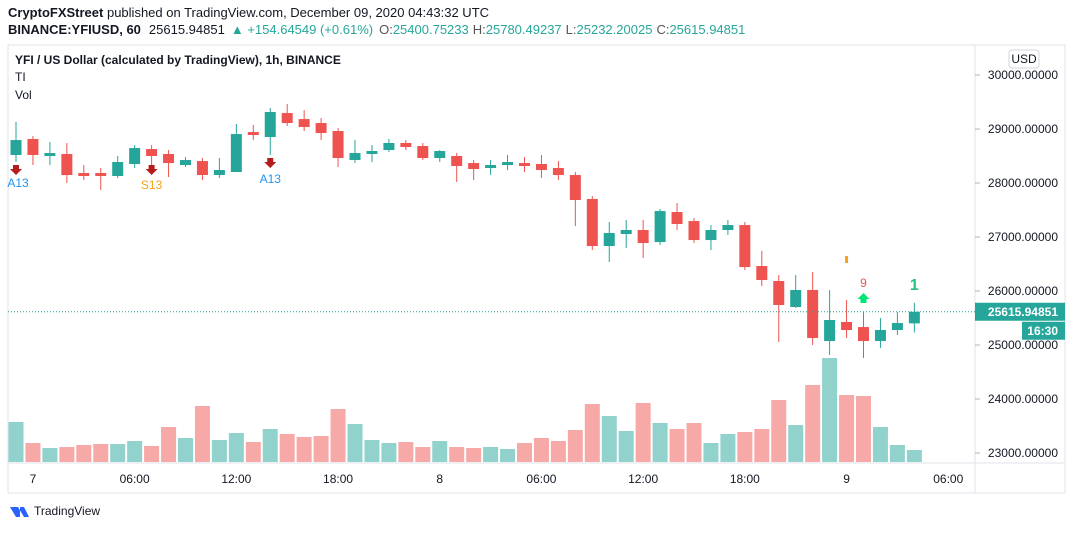 The image size is (1073, 534). Describe the element at coordinates (1023, 312) in the screenshot. I see `last-price-label: 25615.94851` at that location.